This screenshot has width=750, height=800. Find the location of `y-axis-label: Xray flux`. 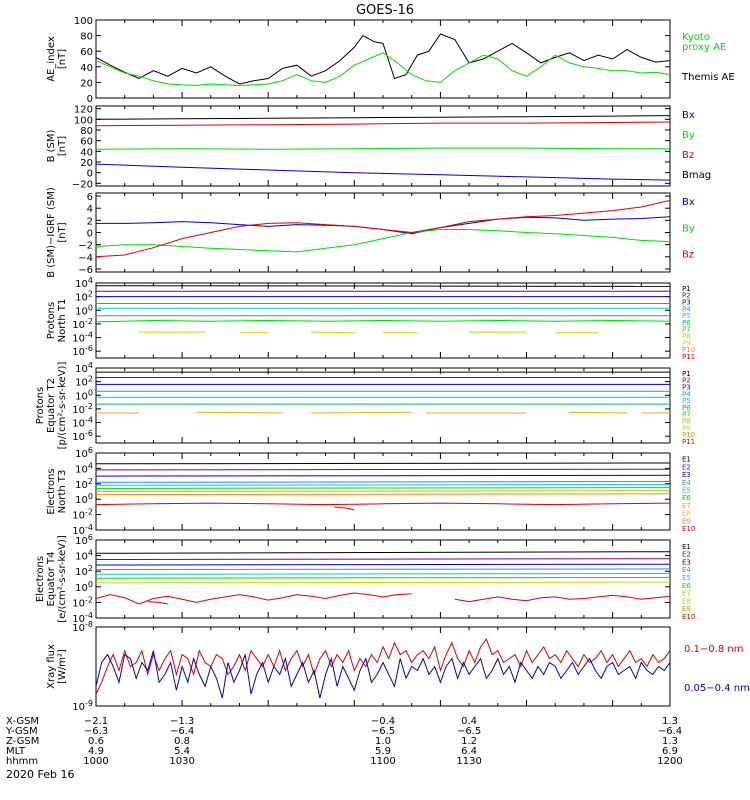

y-axis-label: Xray flux is located at coordinates (51, 666).